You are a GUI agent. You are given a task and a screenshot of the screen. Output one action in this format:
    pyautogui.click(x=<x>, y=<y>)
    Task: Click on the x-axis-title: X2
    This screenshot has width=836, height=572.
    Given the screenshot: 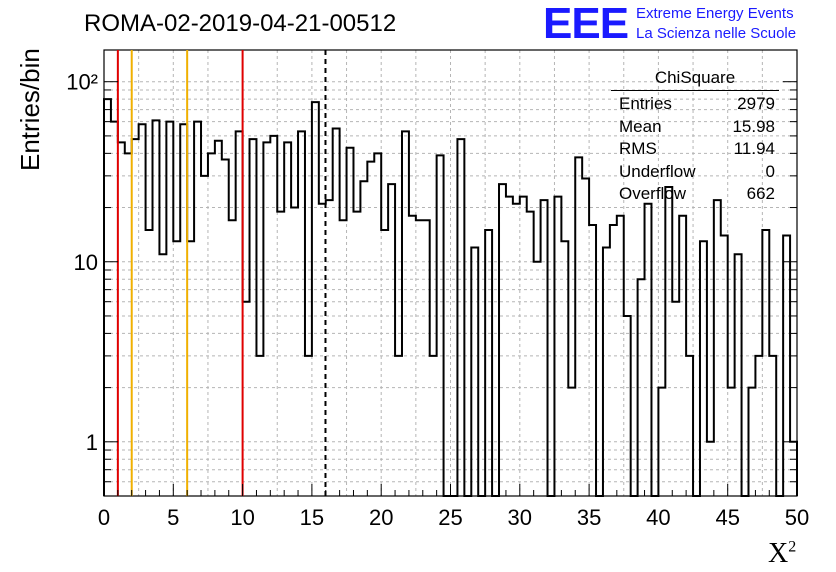 What is the action you would take?
    pyautogui.click(x=782, y=553)
    